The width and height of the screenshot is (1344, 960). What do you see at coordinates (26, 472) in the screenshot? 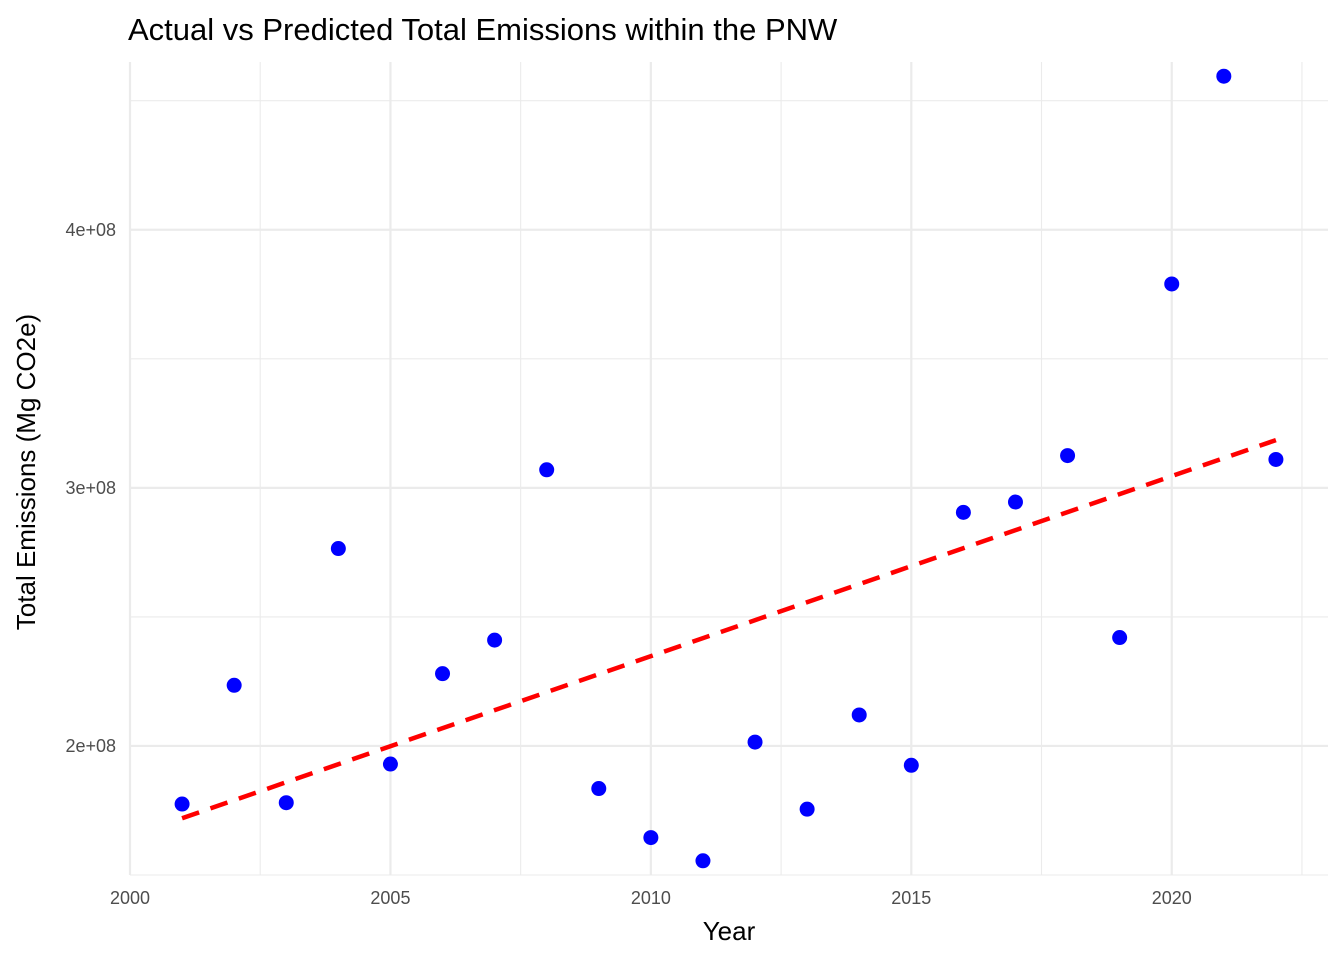
I see `y-axis-title: Total Emissions (Mg CO2e)` at bounding box center [26, 472].